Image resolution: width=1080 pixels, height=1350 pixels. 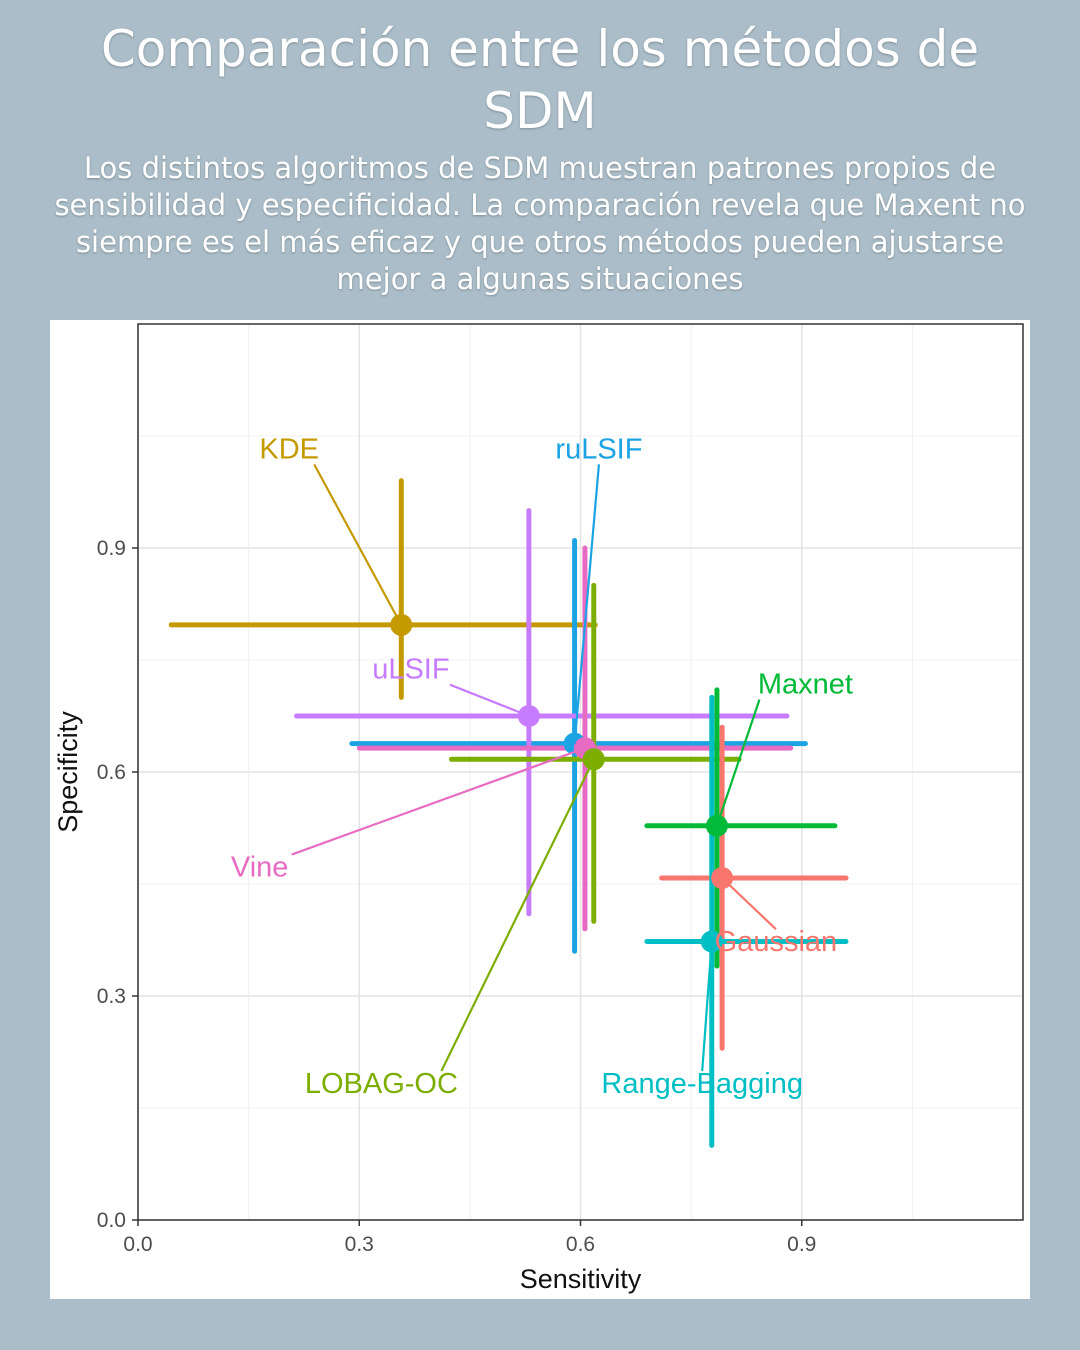 I want to click on series-label: ruLSIF, so click(x=598, y=449).